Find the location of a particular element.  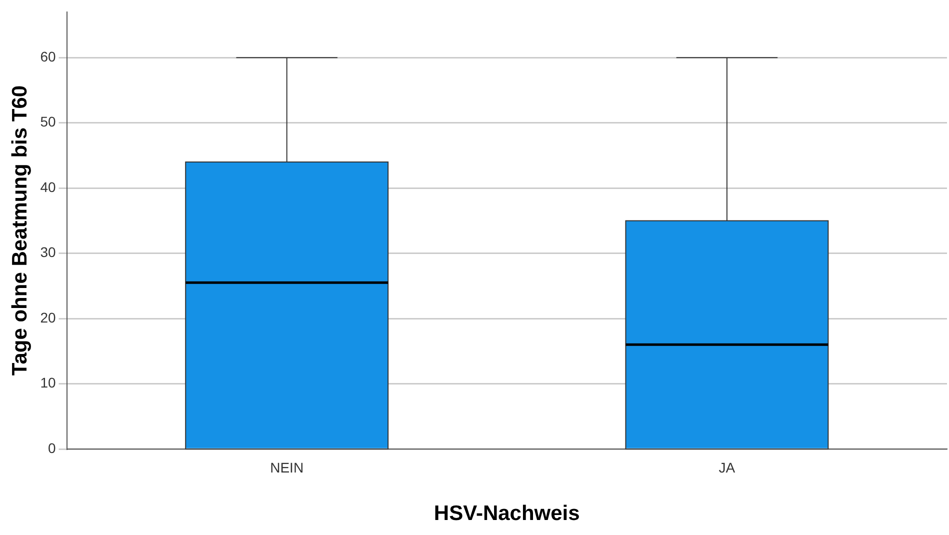

x-tick-label: JA is located at coordinates (727, 467).